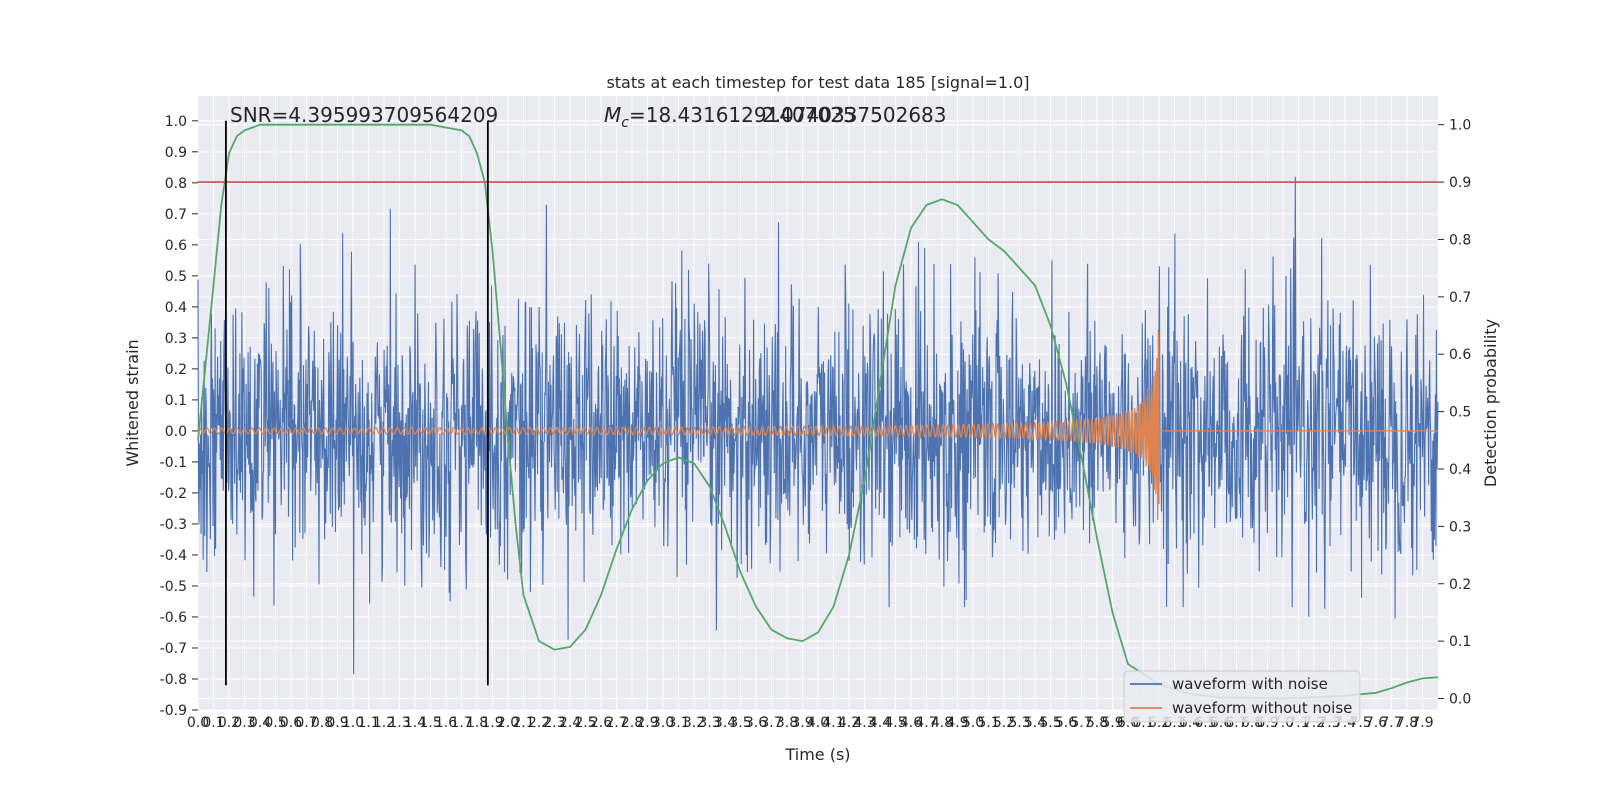 This screenshot has height=805, width=1600. What do you see at coordinates (1460, 700) in the screenshot?
I see `y2-tick-label: 0.0` at bounding box center [1460, 700].